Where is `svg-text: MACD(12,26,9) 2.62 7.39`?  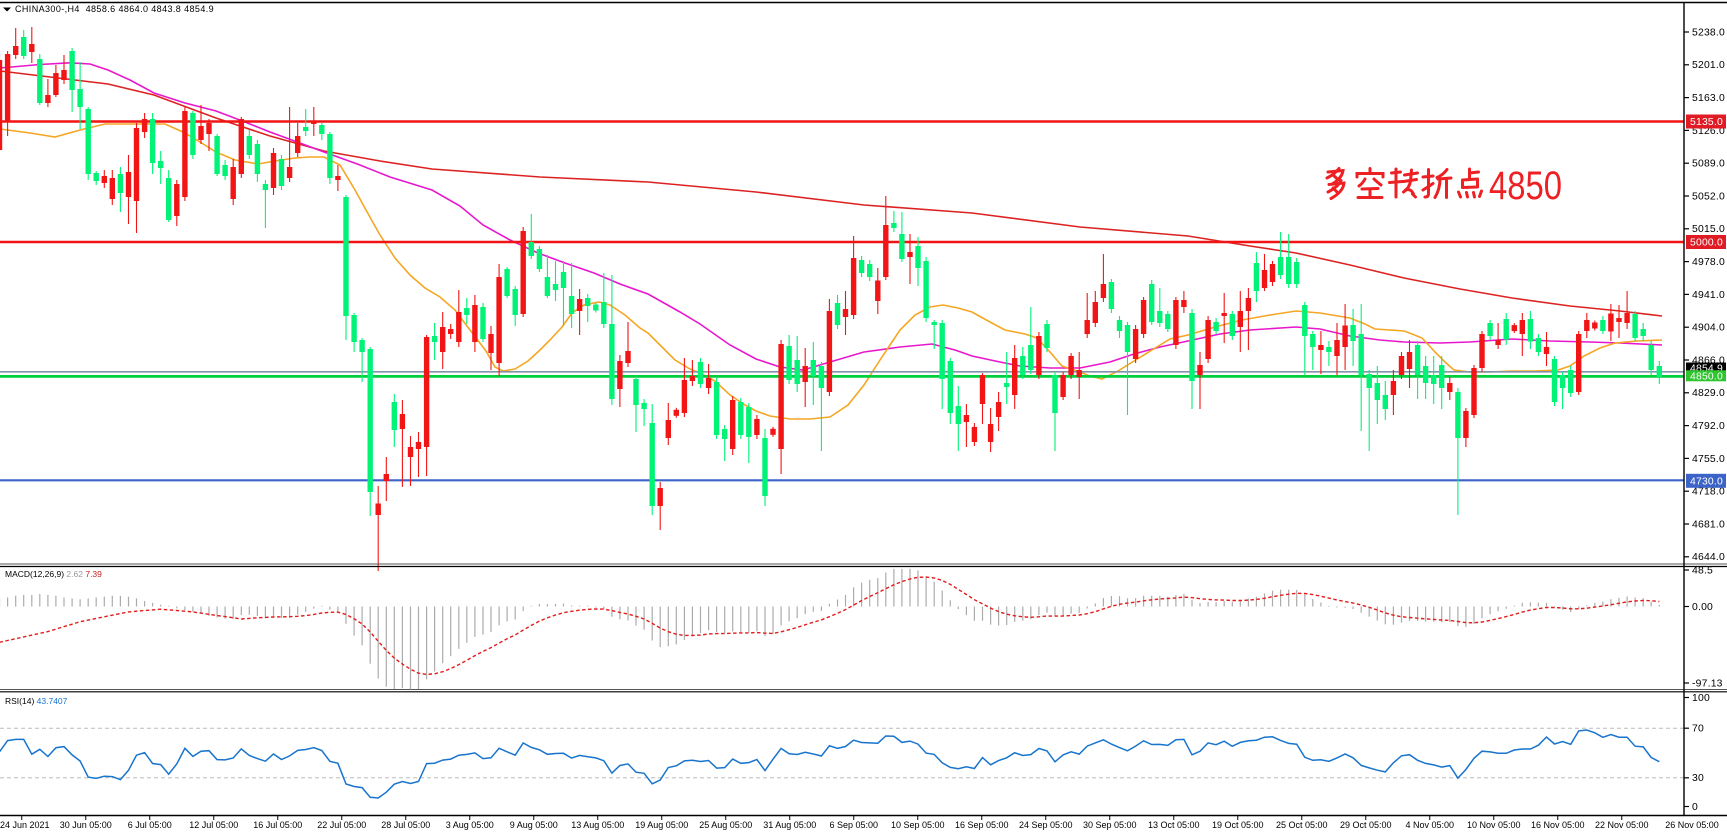
svg-text: MACD(12,26,9) 2.62 7.39 is located at coordinates (53, 574).